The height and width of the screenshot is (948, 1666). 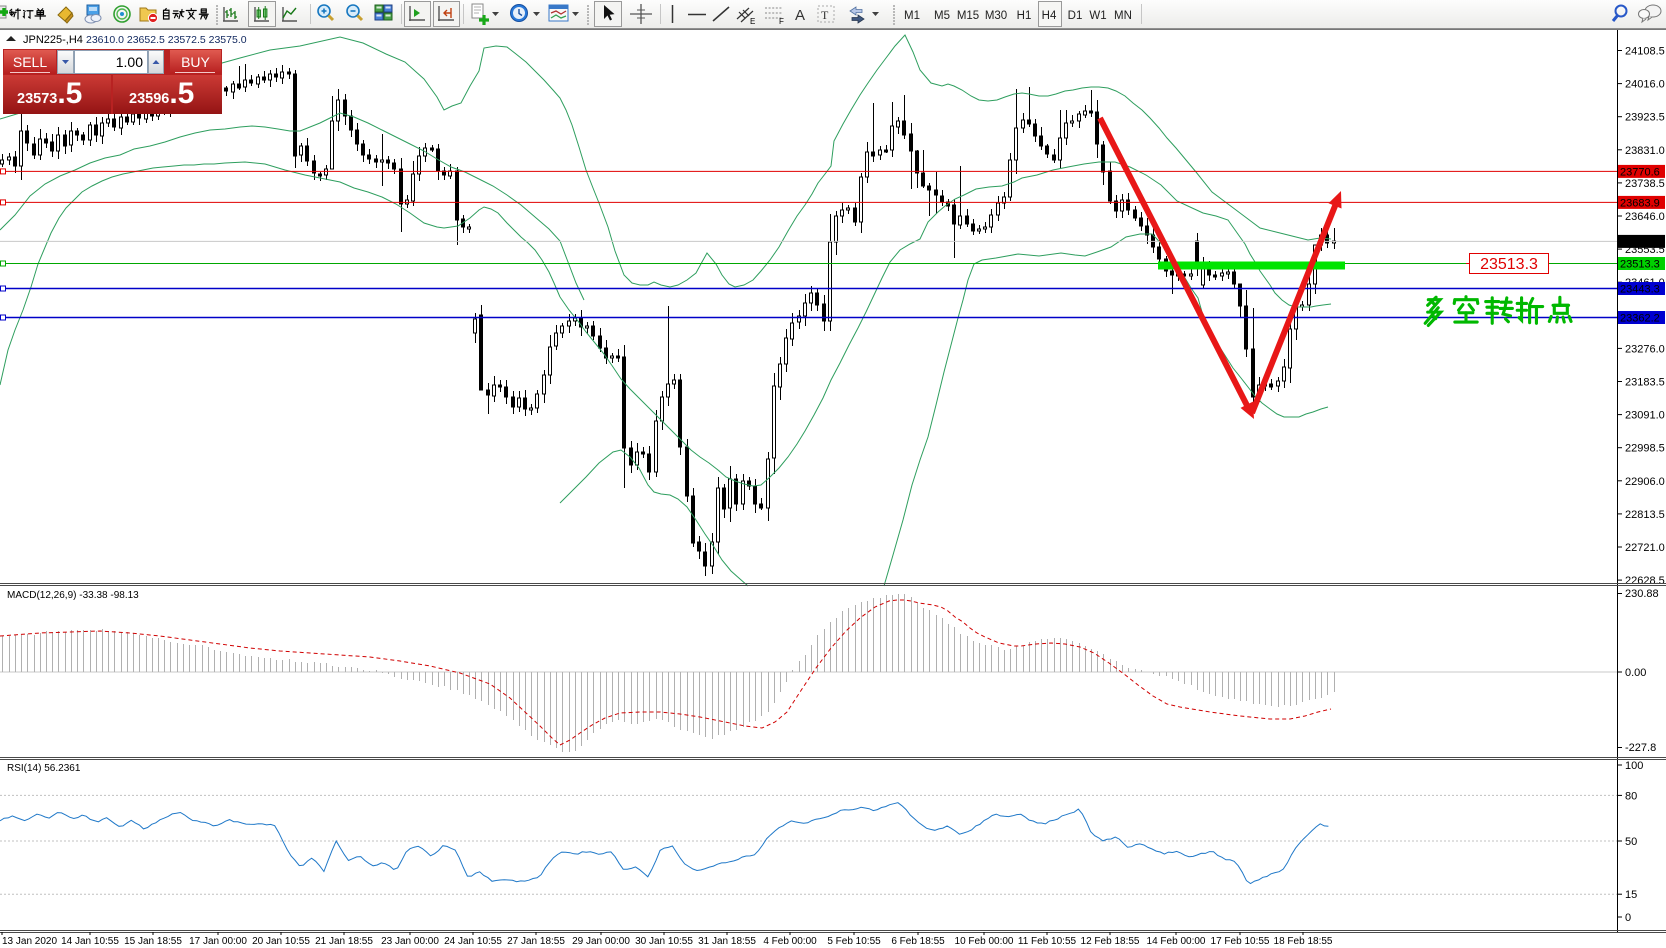 What do you see at coordinates (800, 15) in the screenshot?
I see `svg-text: A` at bounding box center [800, 15].